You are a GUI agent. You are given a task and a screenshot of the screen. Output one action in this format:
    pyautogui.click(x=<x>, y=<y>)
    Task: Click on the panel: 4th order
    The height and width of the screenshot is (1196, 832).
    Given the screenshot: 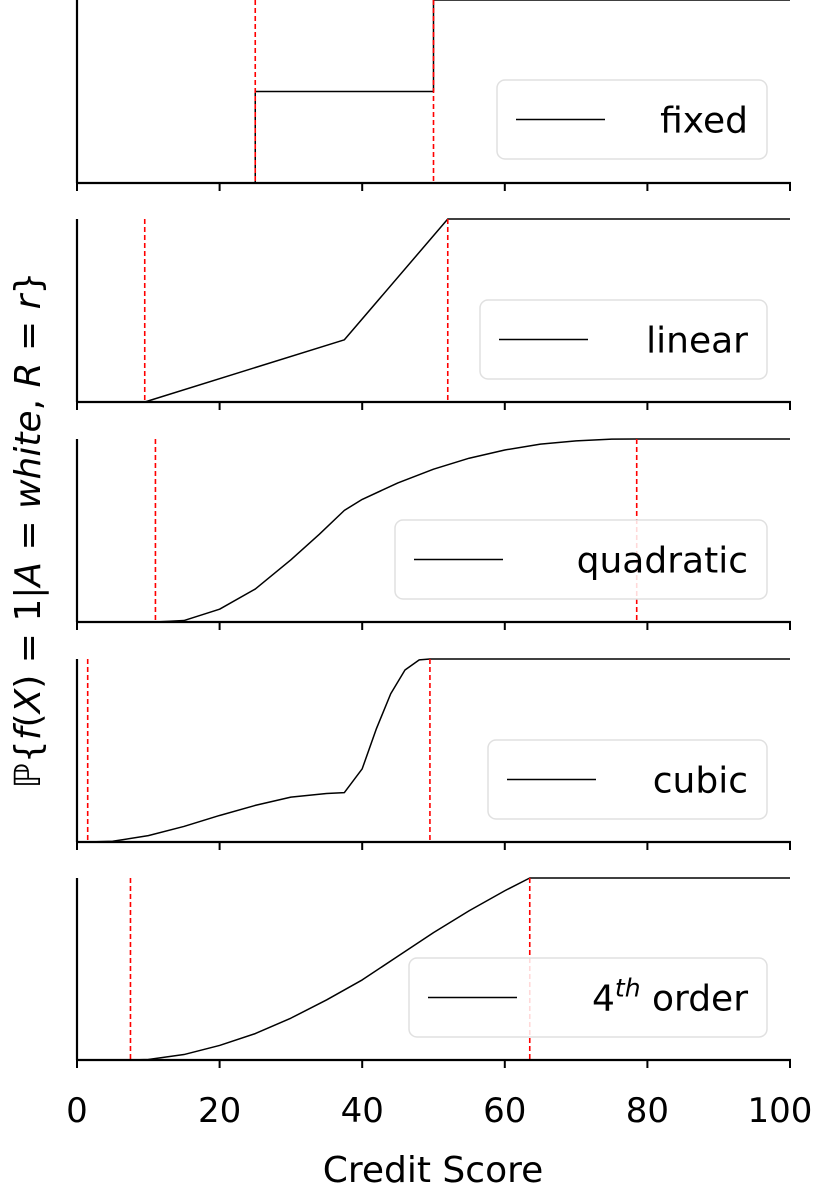 What is the action you would take?
    pyautogui.click(x=433, y=972)
    